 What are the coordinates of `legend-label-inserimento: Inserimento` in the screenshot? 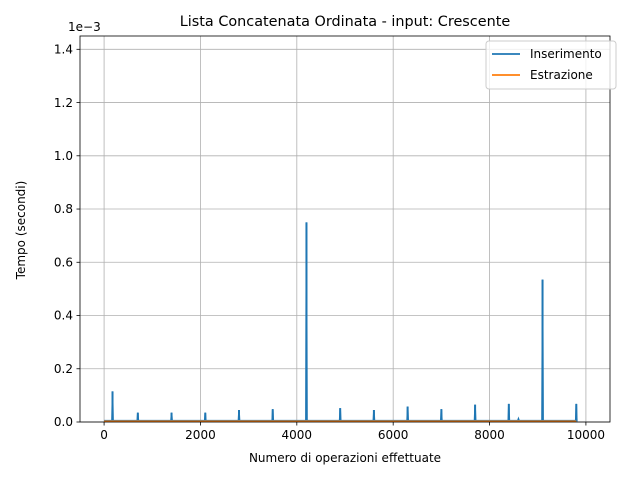 It's located at (566, 54).